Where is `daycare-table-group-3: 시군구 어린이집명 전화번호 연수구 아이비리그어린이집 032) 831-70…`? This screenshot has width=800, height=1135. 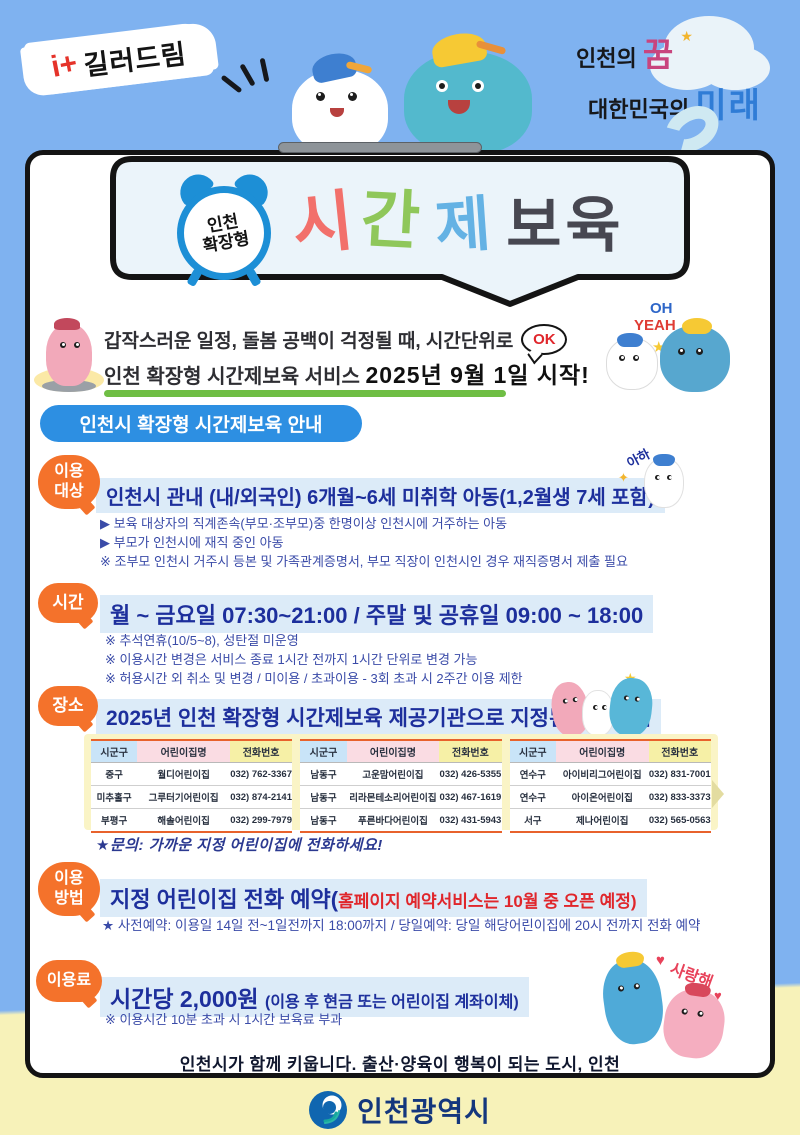 daycare-table-group-3: 시군구 어린이집명 전화번호 연수구 아이비리그어린이집 032) 831-70… is located at coordinates (610, 786).